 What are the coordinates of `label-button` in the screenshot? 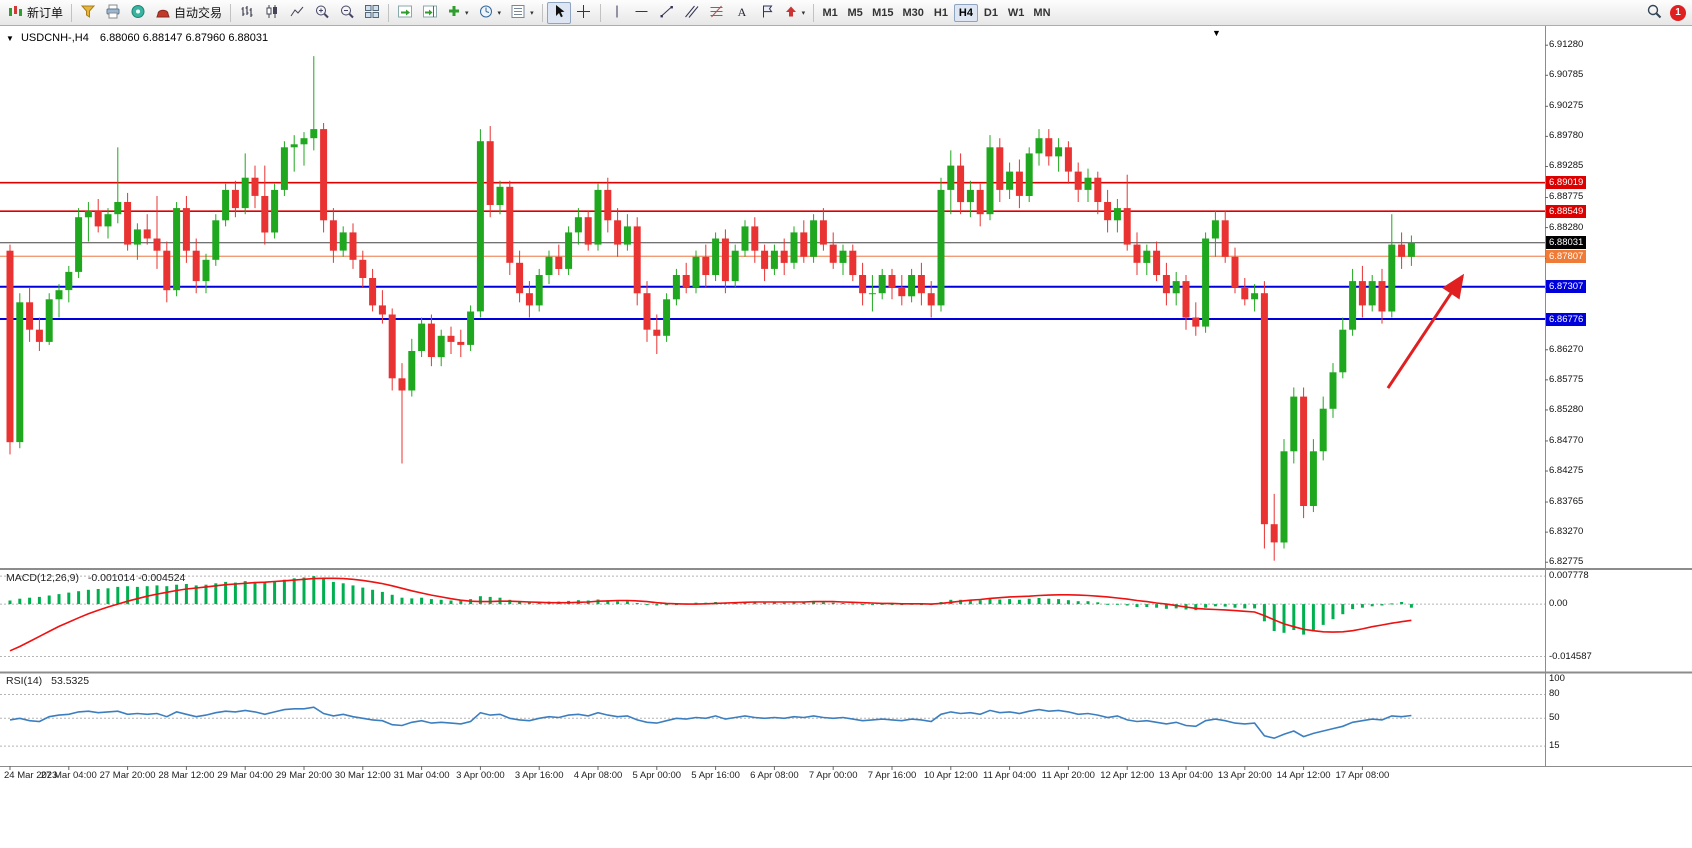 It's located at (767, 13).